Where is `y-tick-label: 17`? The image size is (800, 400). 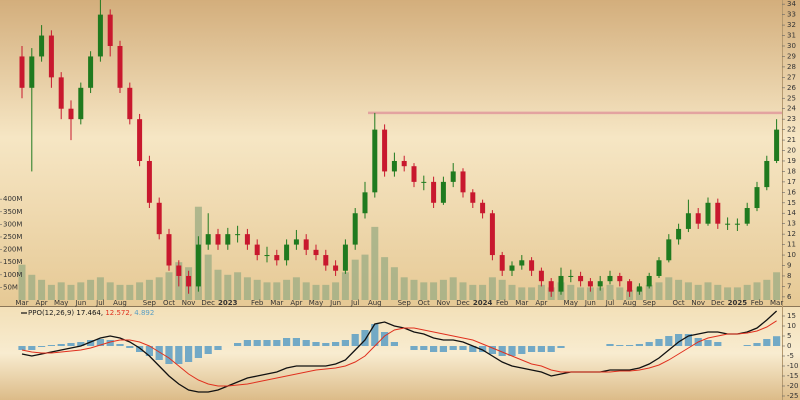 y-tick-label: 17 is located at coordinates (791, 182).